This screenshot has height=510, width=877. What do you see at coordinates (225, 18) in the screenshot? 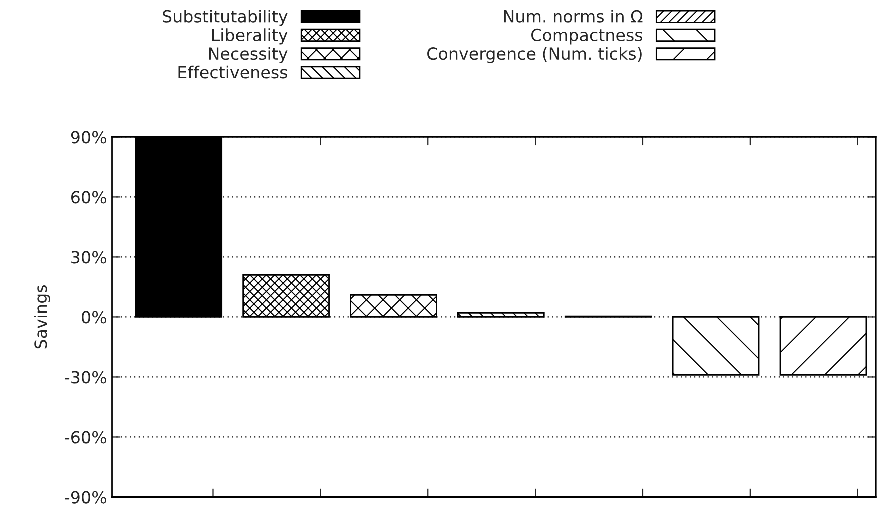
I see `legend-label: Substitutability` at bounding box center [225, 18].